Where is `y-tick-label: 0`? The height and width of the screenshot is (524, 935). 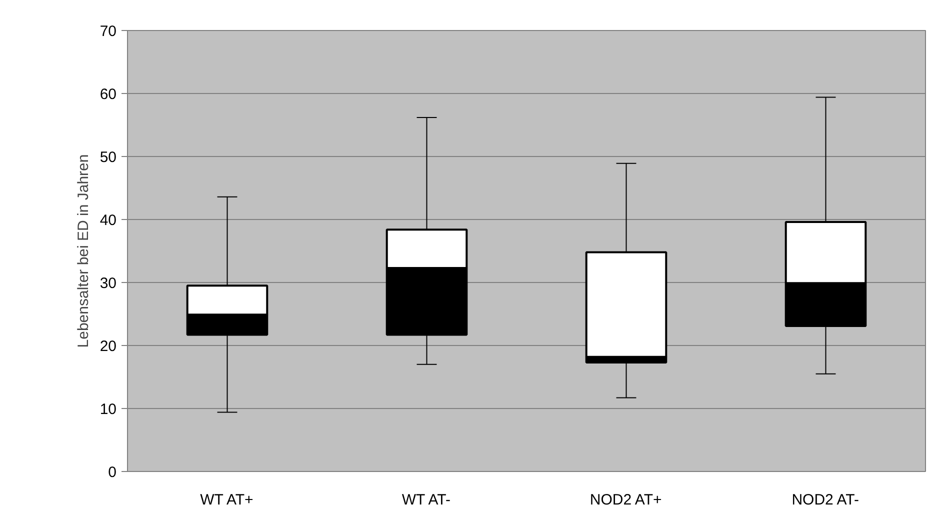
y-tick-label: 0 is located at coordinates (112, 472).